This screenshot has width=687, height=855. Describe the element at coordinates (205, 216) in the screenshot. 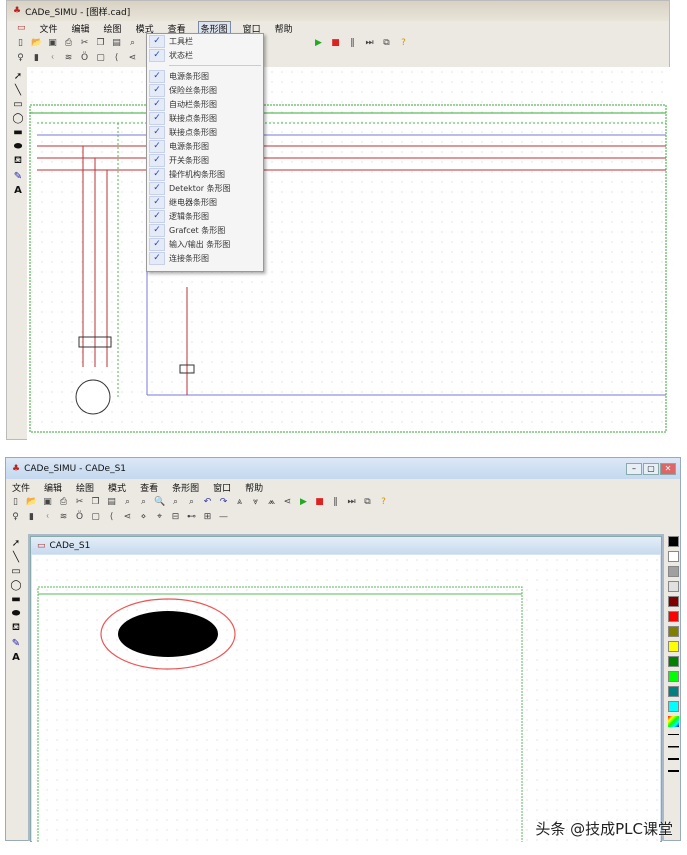

I see `menu-item-toolbar-option: ✓ 逻辑条形图` at that location.